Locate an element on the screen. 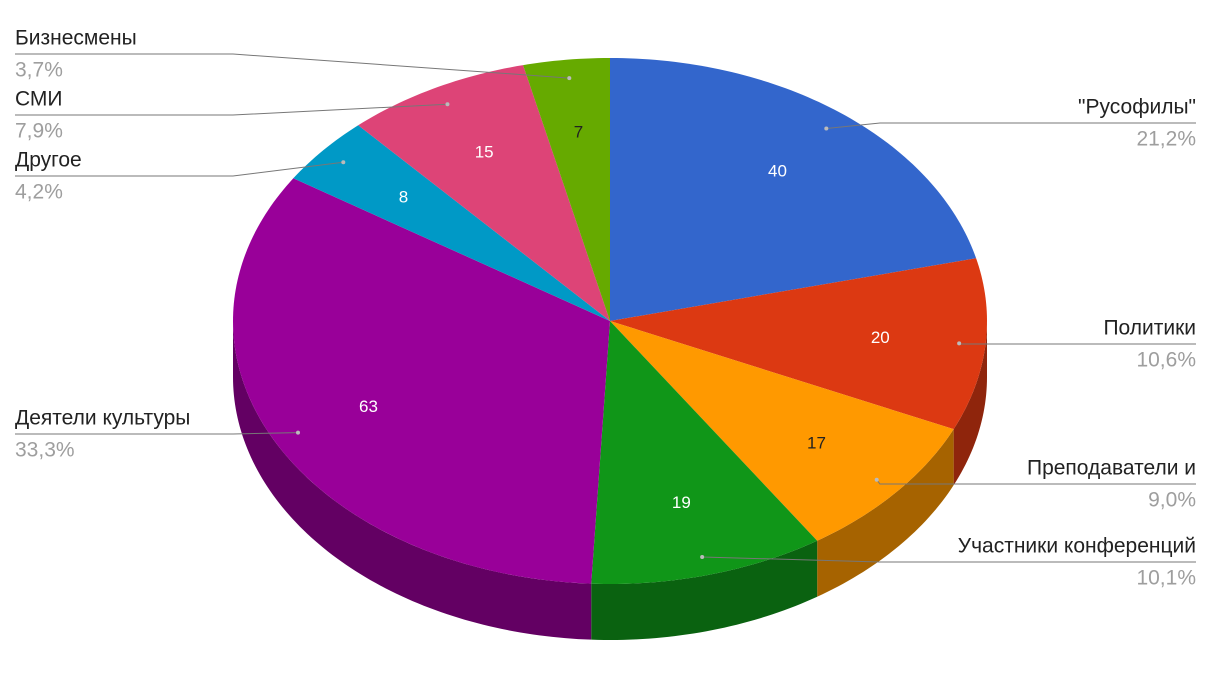  percent-label: 21,2% is located at coordinates (1166, 139).